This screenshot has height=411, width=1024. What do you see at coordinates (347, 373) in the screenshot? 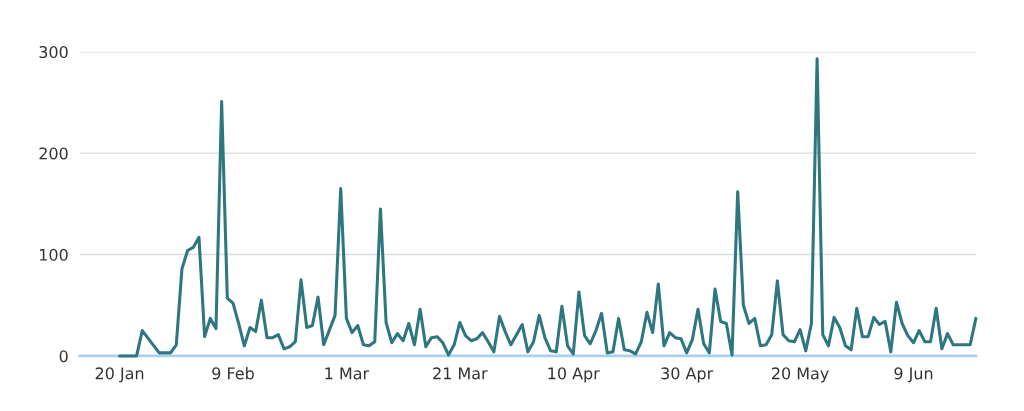
I see `x-tick-label: 1 Mar` at bounding box center [347, 373].